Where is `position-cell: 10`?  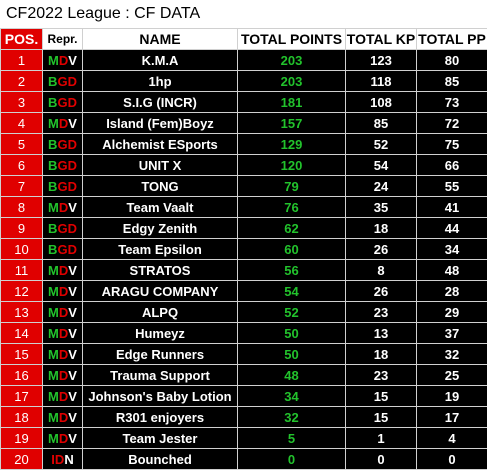
position-cell: 10 is located at coordinates (21, 249).